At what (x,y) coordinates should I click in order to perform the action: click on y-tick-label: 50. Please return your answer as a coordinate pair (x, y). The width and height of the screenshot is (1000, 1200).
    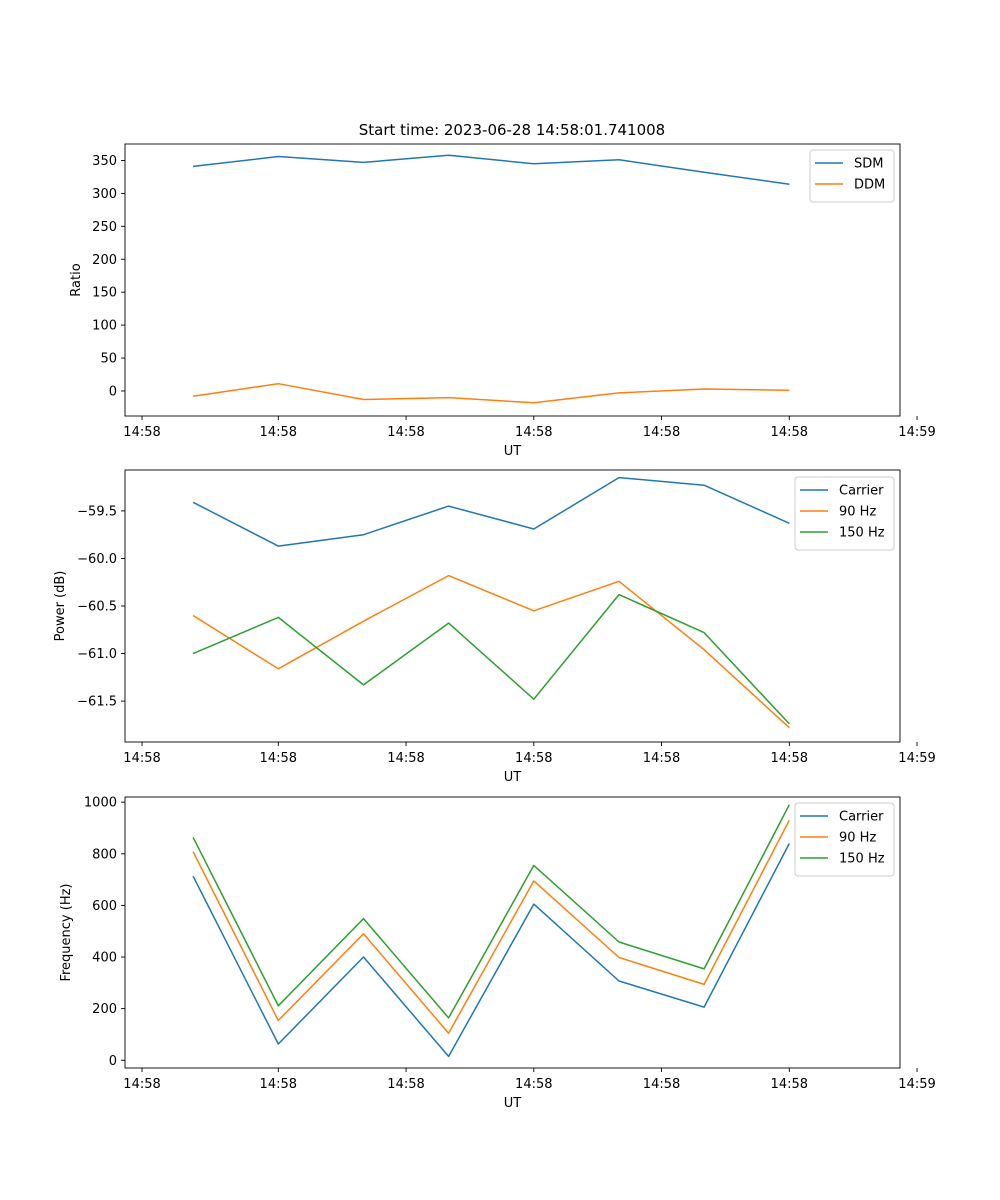
    Looking at the image, I should click on (108, 359).